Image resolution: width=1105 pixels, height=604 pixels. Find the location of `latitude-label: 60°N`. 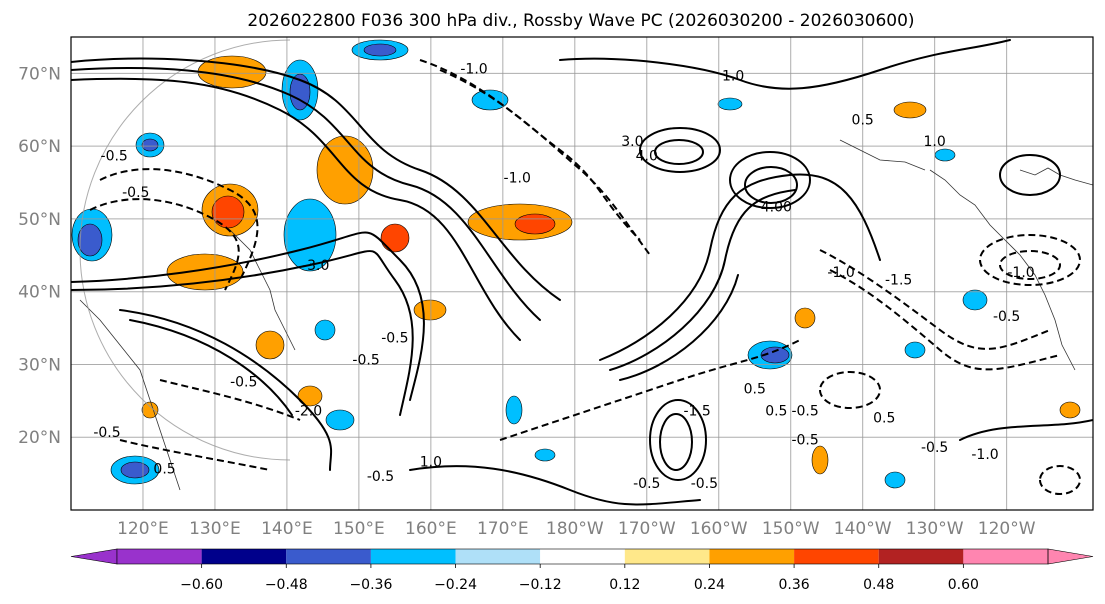

latitude-label: 60°N is located at coordinates (39, 147).